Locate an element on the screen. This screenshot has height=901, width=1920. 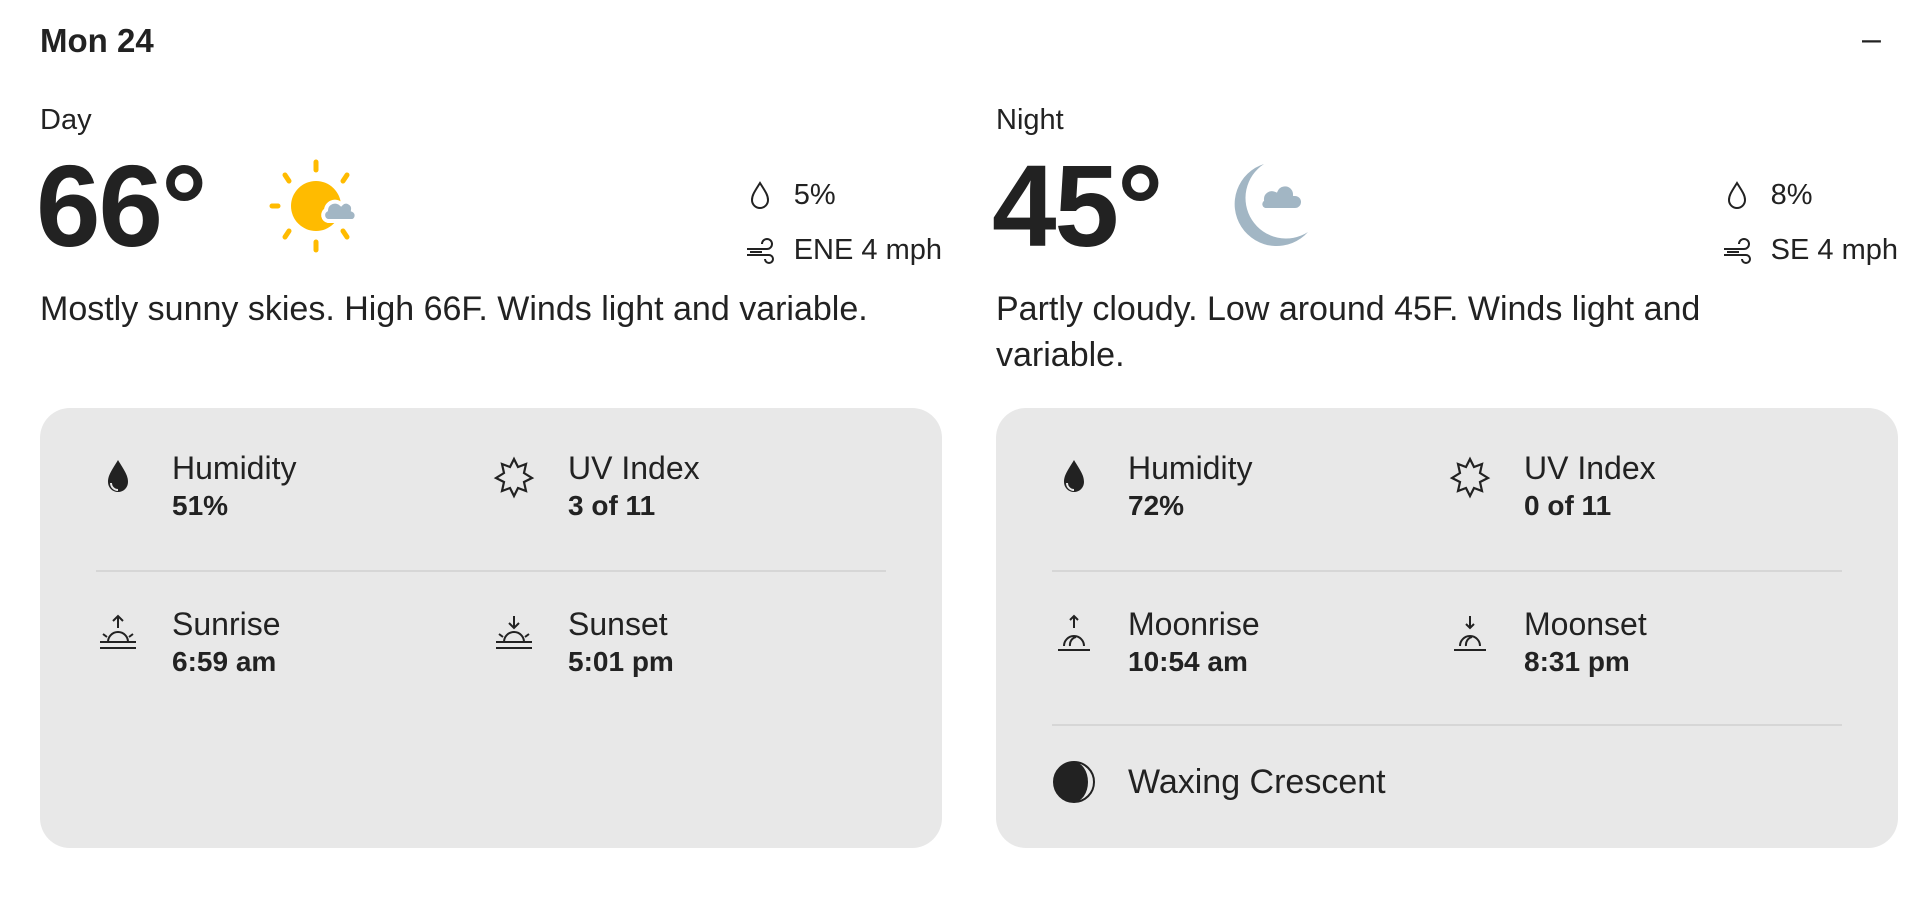
sunrise-icon is located at coordinates (118, 631).